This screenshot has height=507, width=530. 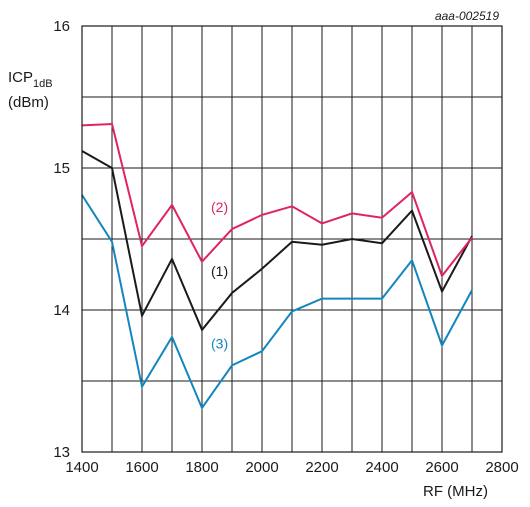 What do you see at coordinates (219, 207) in the screenshot?
I see `series-label-2: (2)` at bounding box center [219, 207].